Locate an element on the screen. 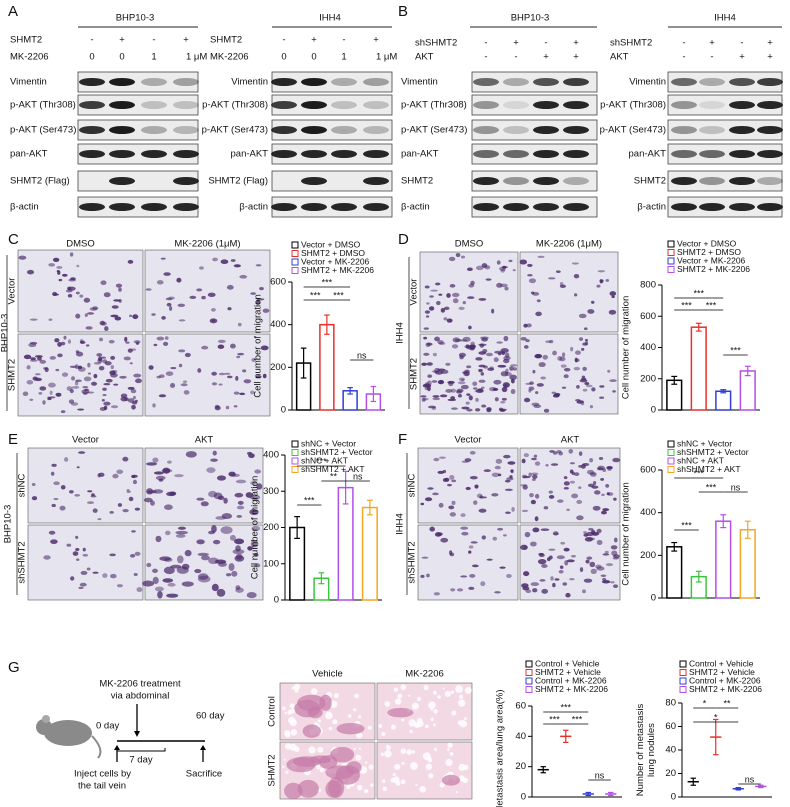 This screenshot has height=807, width=790. y-axis-label: Cell number of migration is located at coordinates (626, 534).